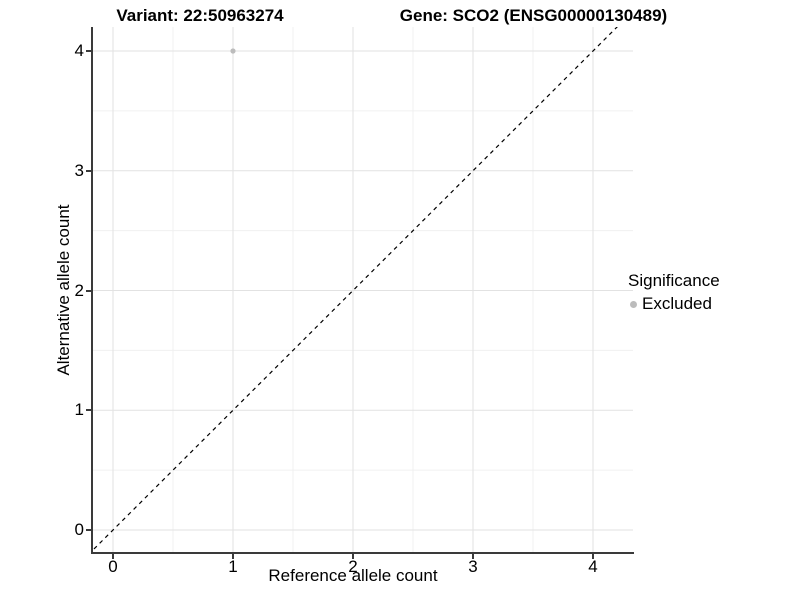 This screenshot has height=600, width=800. Describe the element at coordinates (92, 290) in the screenshot. I see `y-axis-line` at that location.